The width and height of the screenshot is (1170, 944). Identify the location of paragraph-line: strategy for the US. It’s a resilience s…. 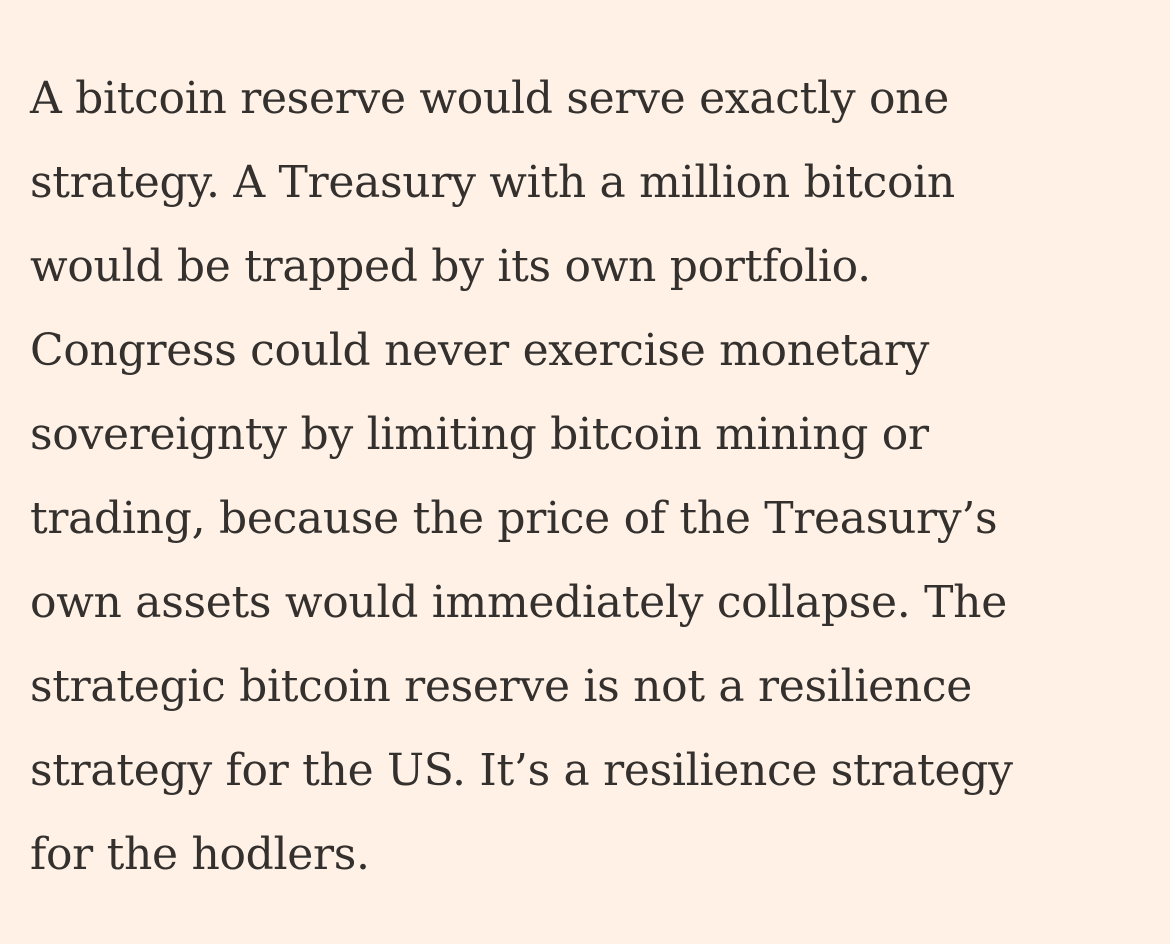
(521, 770).